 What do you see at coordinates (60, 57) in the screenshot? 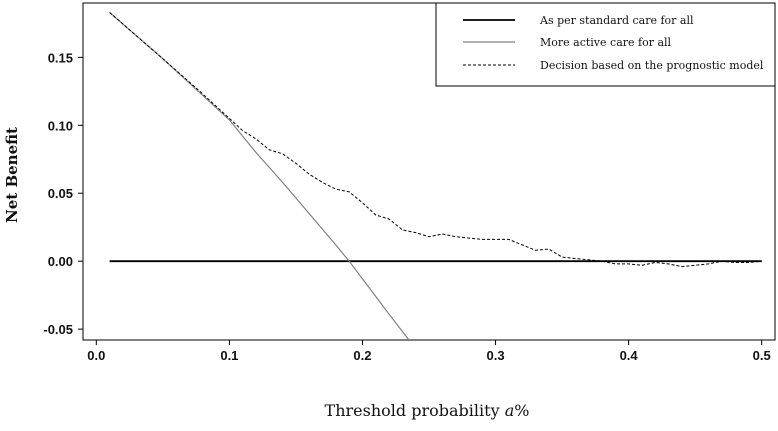
I see `y-tick-label: 0.15` at bounding box center [60, 57].